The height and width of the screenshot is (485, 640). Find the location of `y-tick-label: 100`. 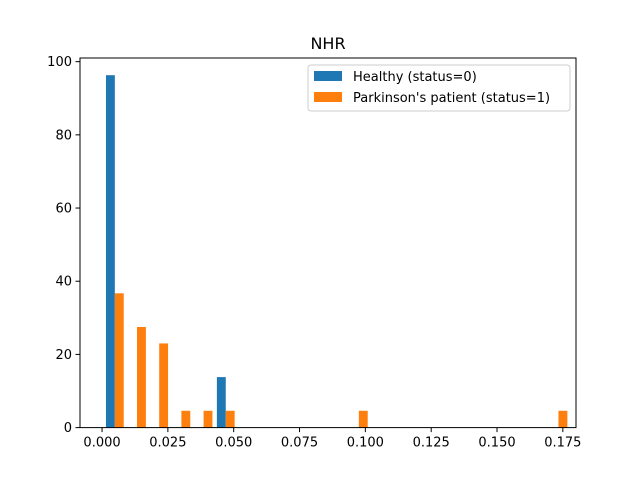

y-tick-label: 100 is located at coordinates (59, 62).